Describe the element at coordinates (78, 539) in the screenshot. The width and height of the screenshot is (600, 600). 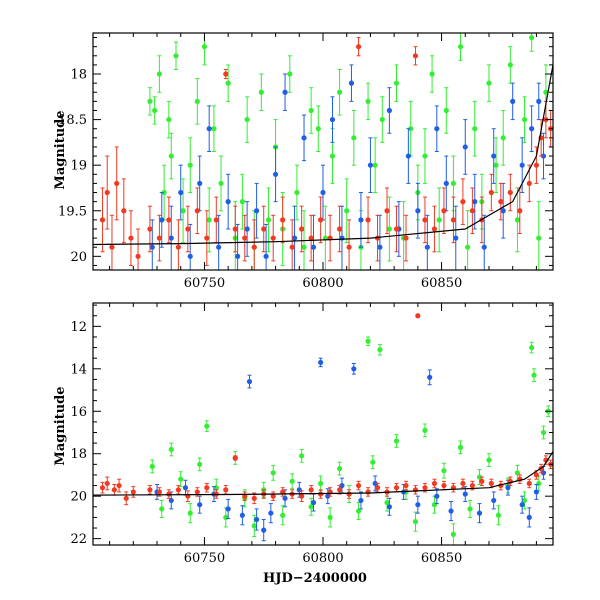
I see `y-tick-label: 22` at that location.